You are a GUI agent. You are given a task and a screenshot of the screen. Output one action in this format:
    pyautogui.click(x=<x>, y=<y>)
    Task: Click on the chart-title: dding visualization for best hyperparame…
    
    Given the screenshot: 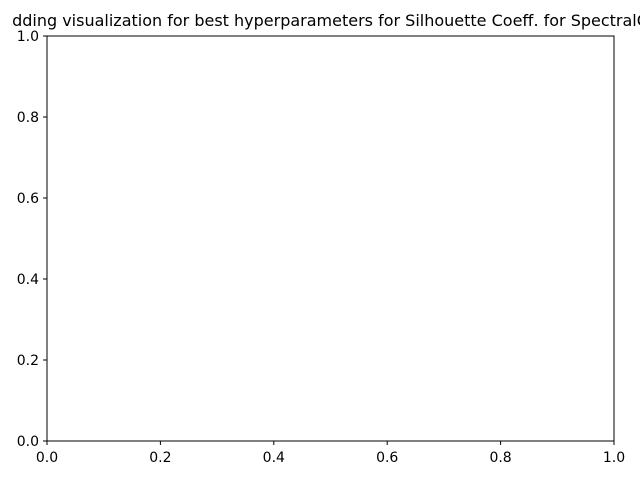 What is the action you would take?
    pyautogui.click(x=326, y=20)
    